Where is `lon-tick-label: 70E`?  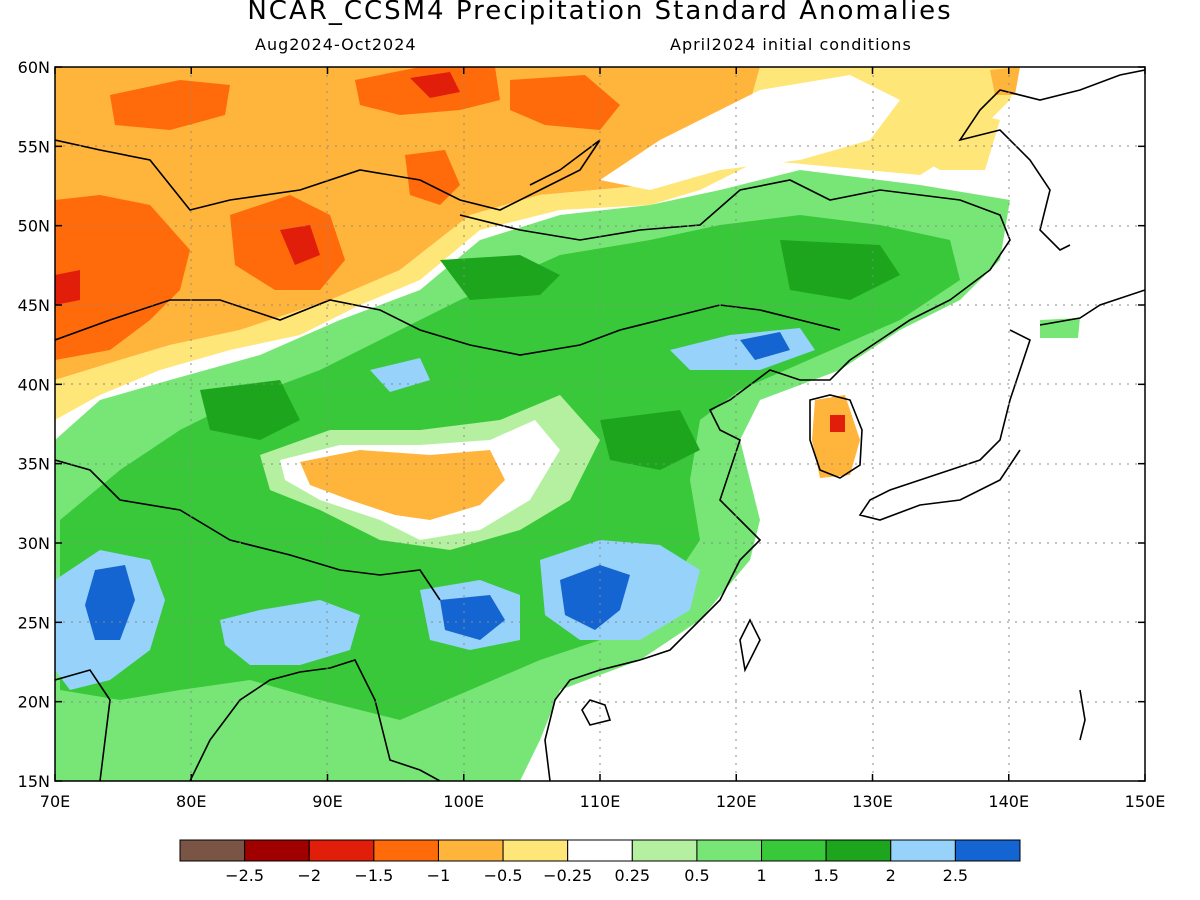
lon-tick-label: 70E is located at coordinates (55, 801).